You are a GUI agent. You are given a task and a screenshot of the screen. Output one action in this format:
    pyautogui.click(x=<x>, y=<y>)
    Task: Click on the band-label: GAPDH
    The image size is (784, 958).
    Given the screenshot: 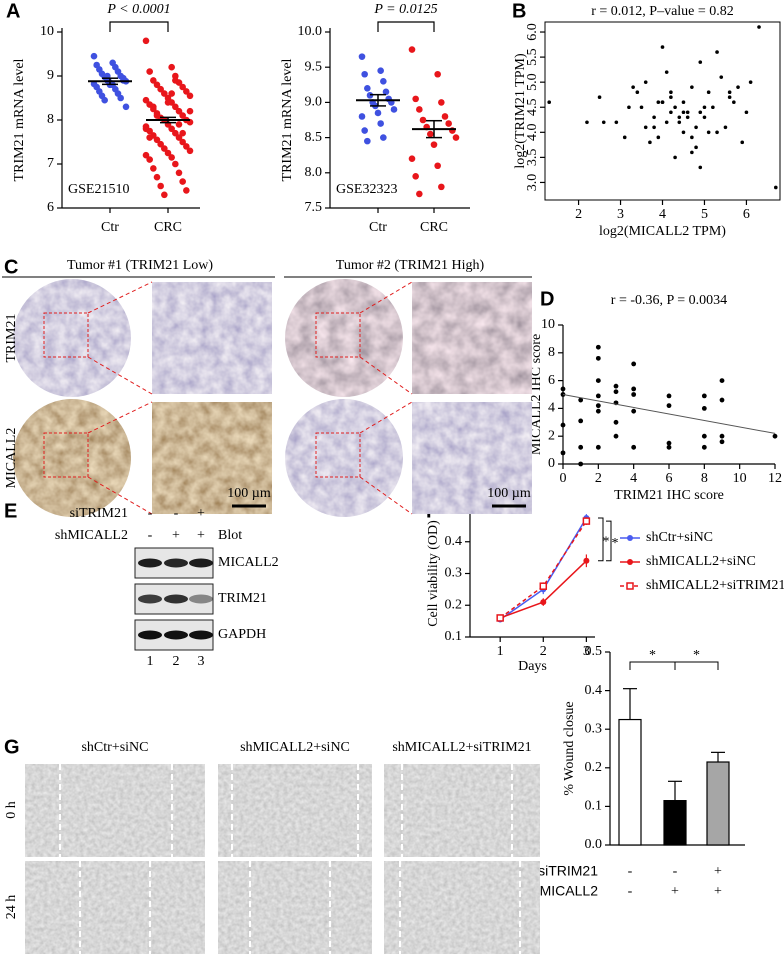 What is the action you would take?
    pyautogui.click(x=242, y=634)
    